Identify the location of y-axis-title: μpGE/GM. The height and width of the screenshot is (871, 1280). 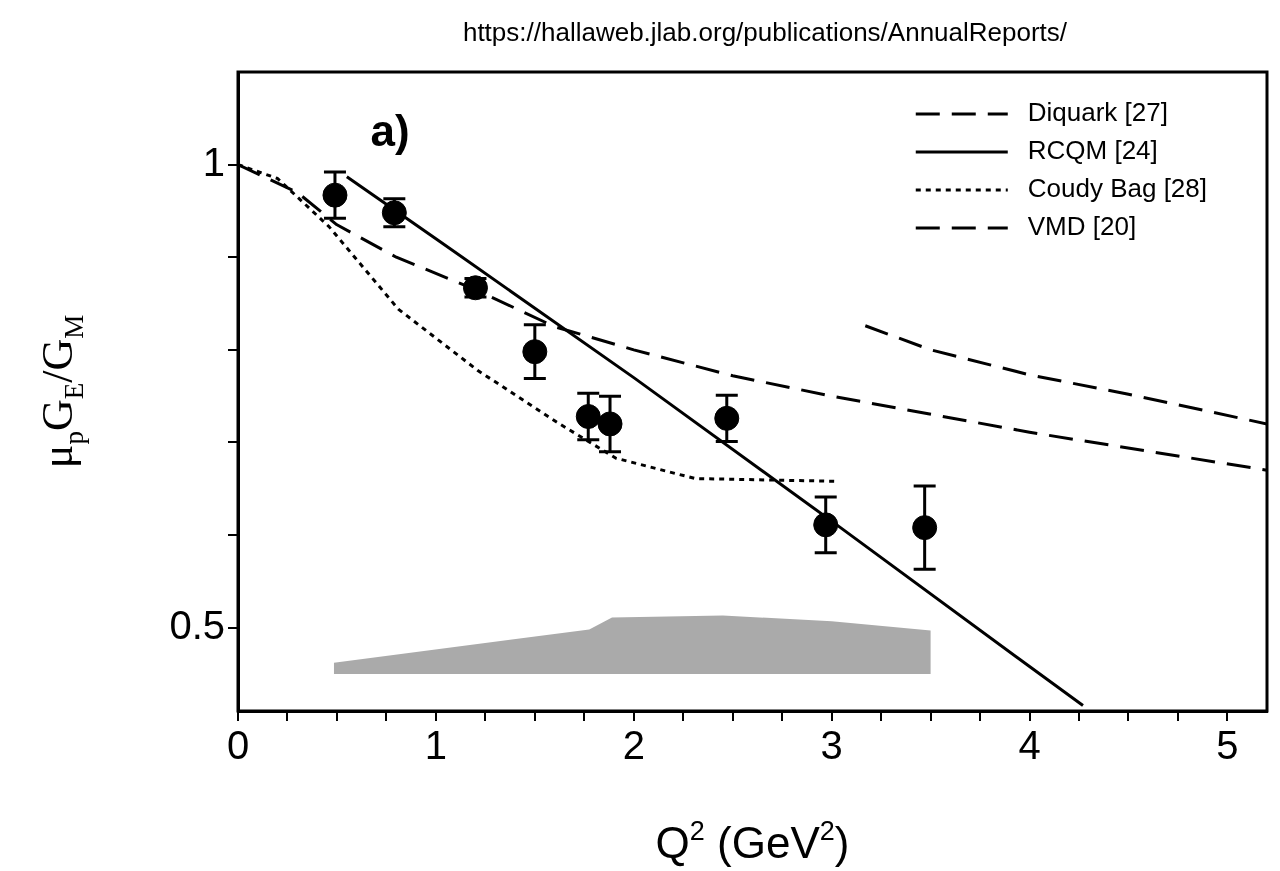
(61, 391).